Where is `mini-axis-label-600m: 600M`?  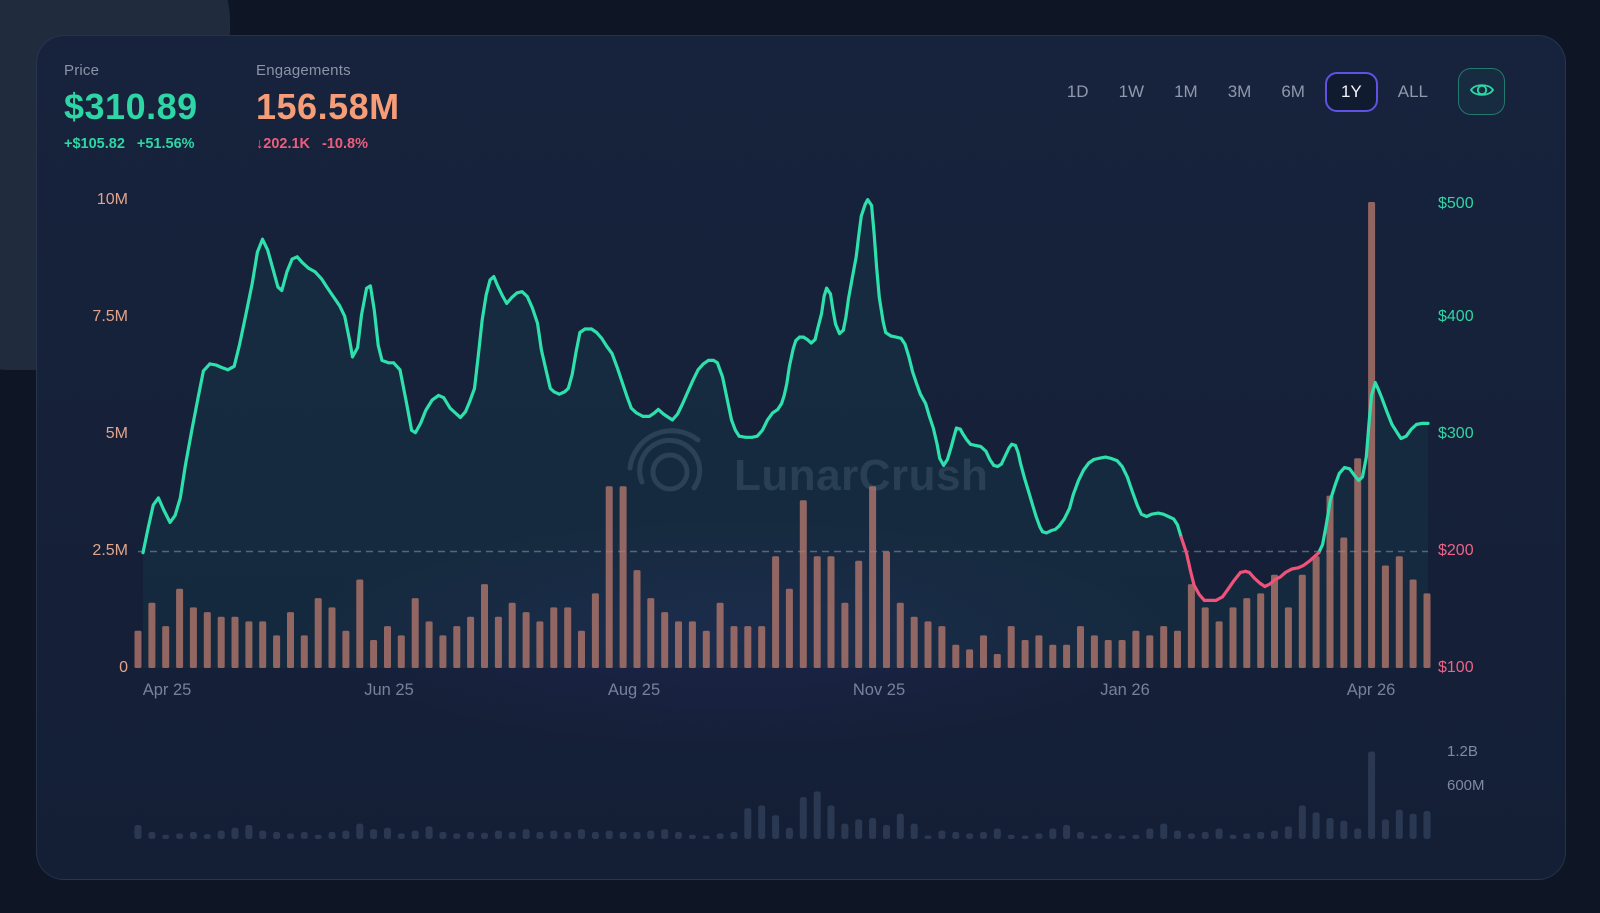 mini-axis-label-600m: 600M is located at coordinates (1466, 785).